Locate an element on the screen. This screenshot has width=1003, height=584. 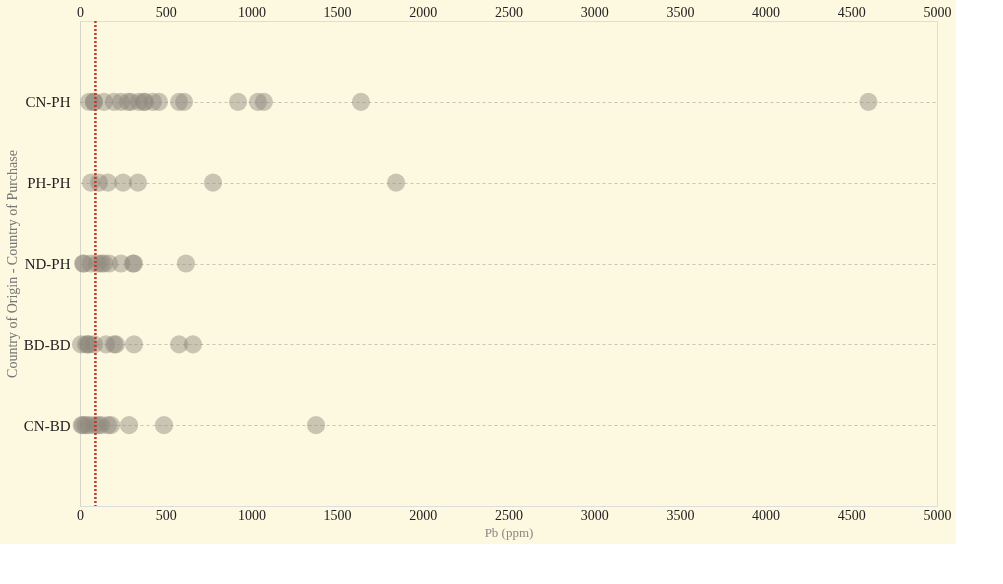
x2-tick-label: 2000 is located at coordinates (423, 12).